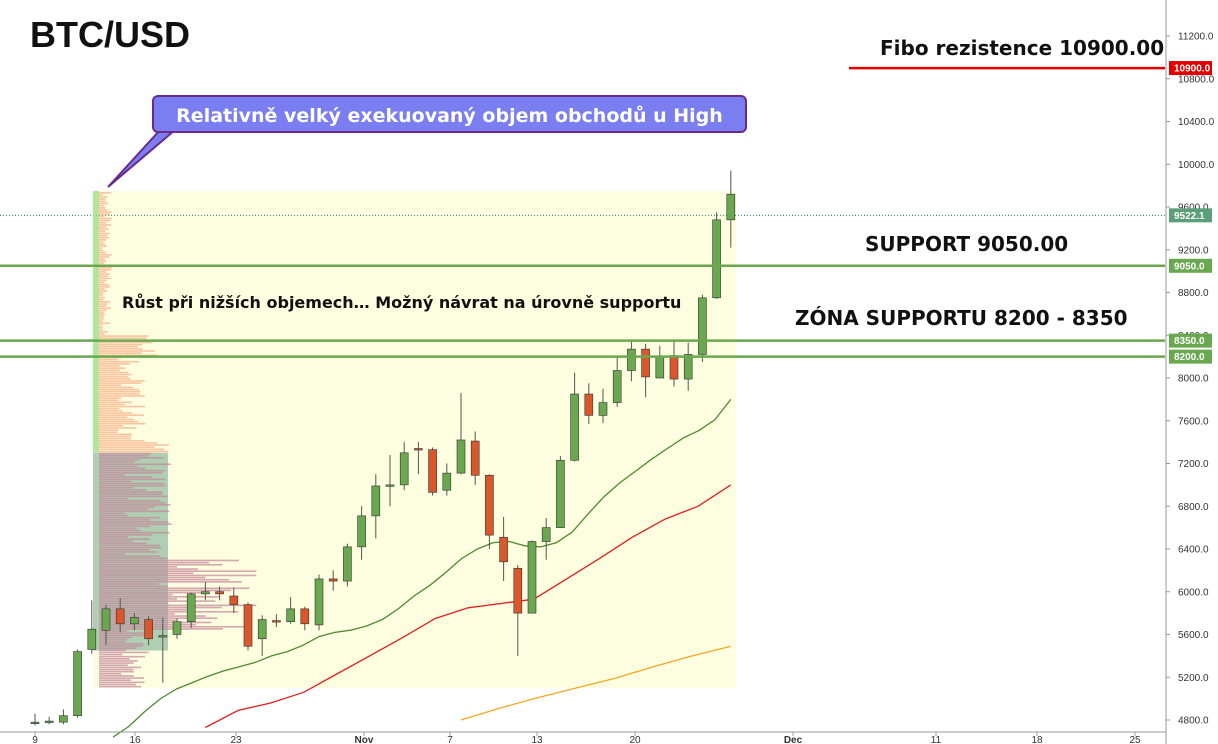  I want to click on y-tick-label: 8800.0, so click(1193, 293).